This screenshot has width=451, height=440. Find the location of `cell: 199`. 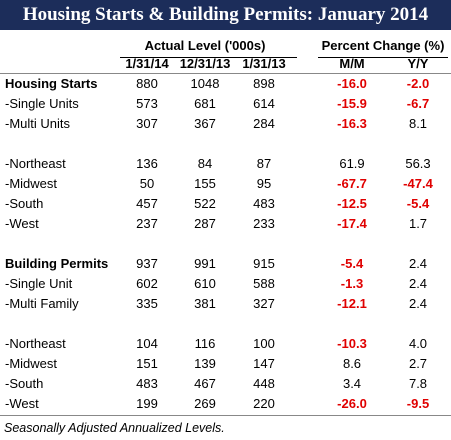

cell: 199 is located at coordinates (147, 403).